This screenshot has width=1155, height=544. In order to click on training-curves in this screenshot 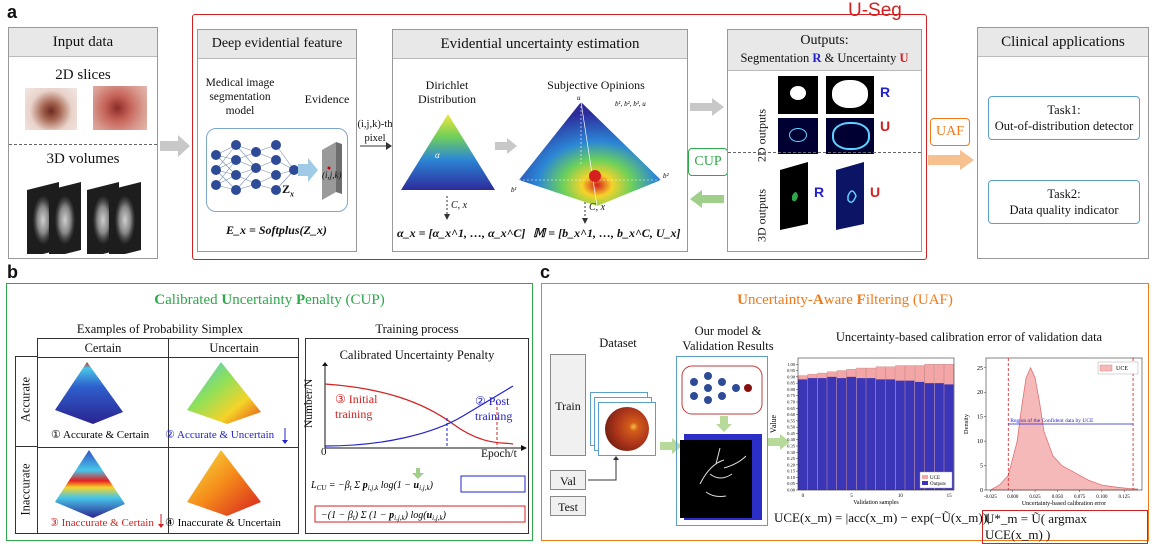, I will do `click(424, 406)`.